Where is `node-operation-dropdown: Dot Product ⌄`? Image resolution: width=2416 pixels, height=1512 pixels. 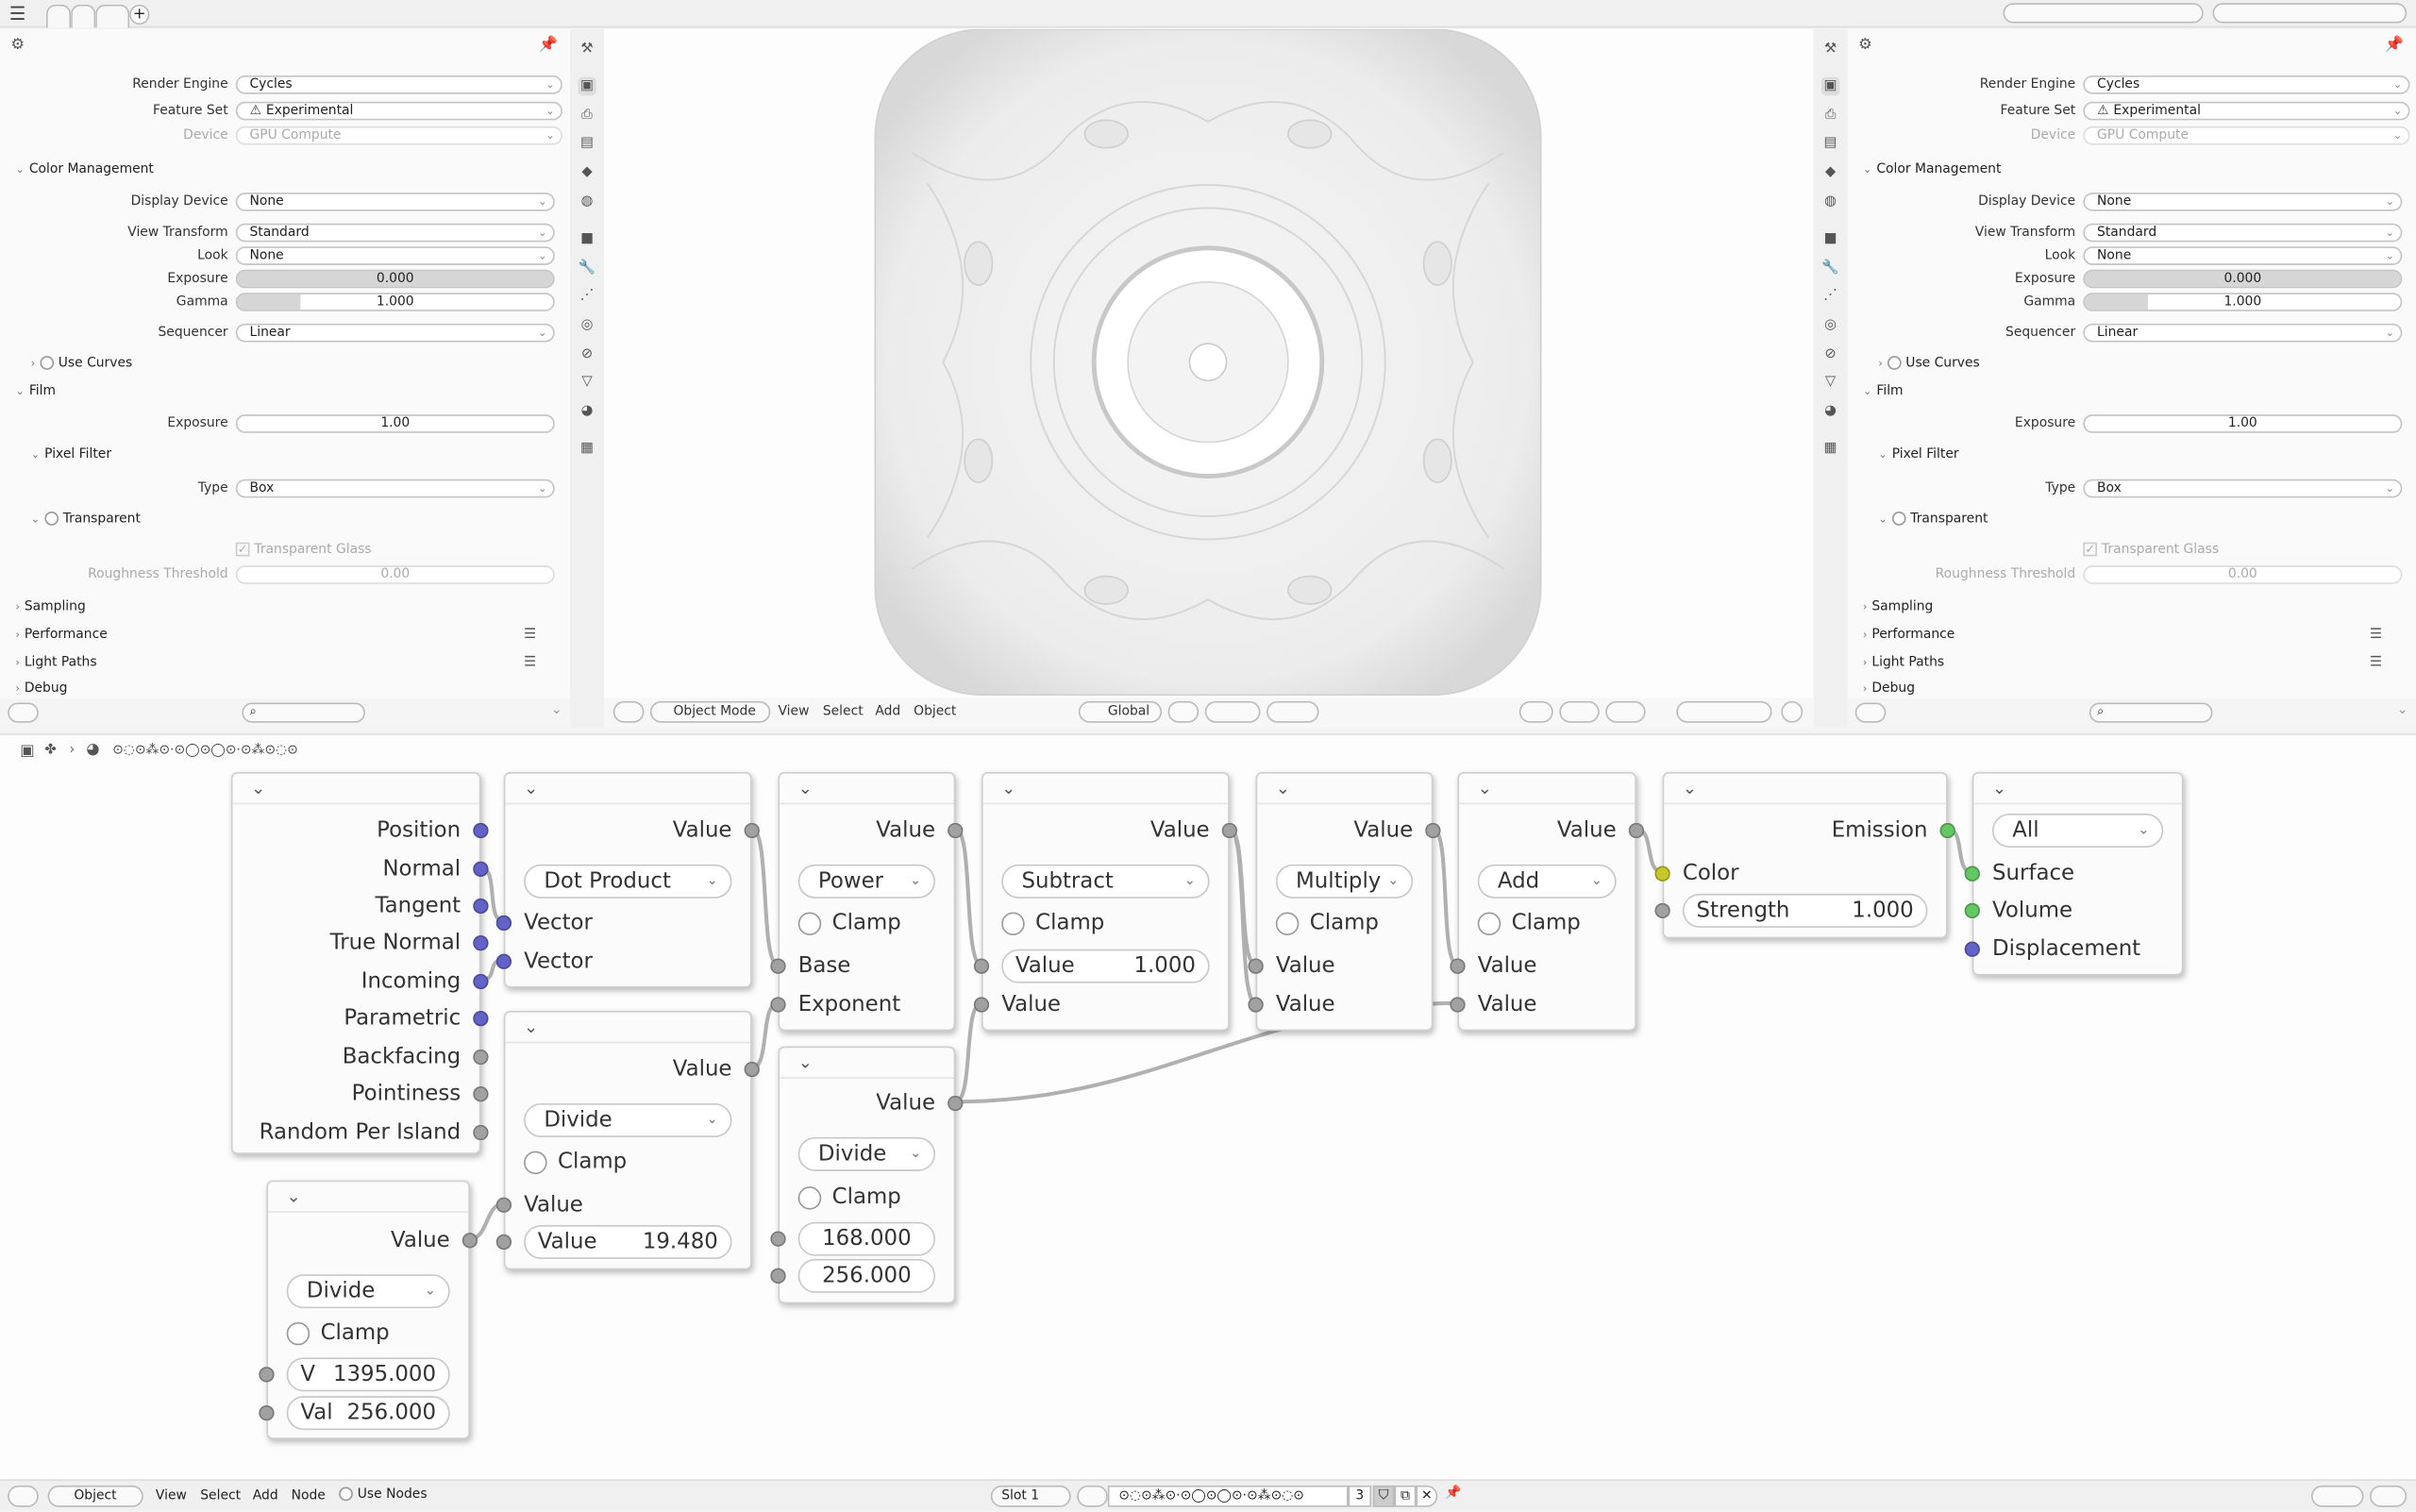 node-operation-dropdown: Dot Product ⌄ is located at coordinates (628, 881).